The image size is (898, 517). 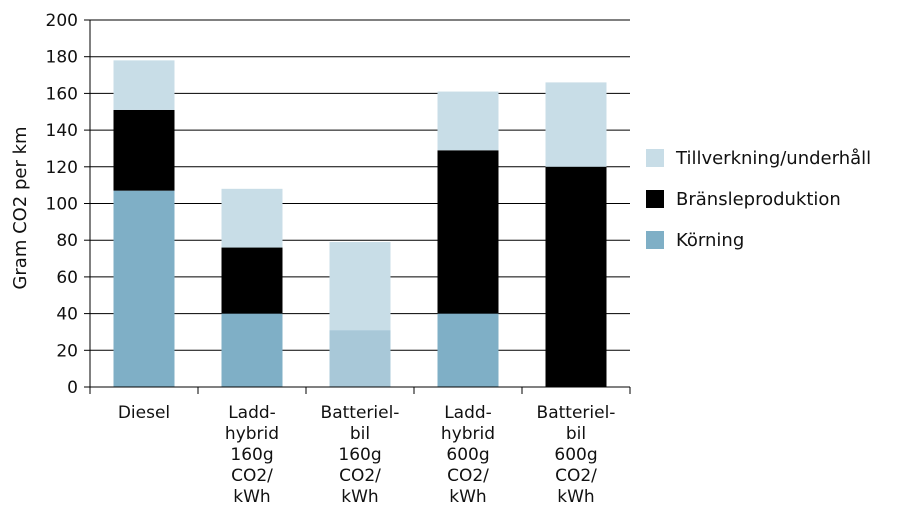 I want to click on y-tick-label: 0, so click(x=72, y=388).